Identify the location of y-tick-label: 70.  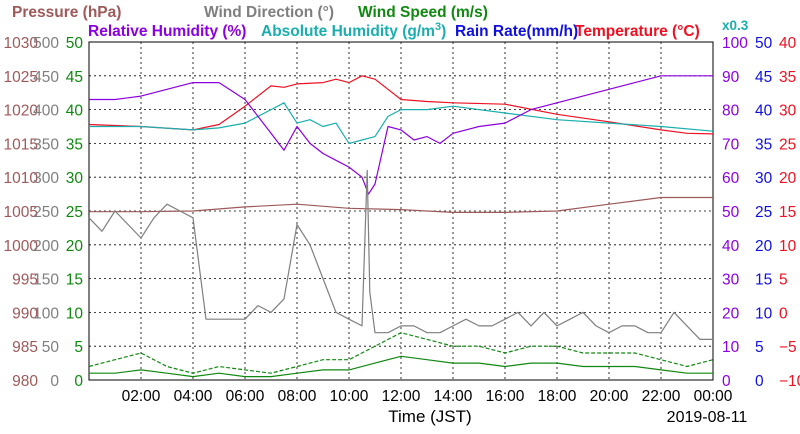
(731, 144).